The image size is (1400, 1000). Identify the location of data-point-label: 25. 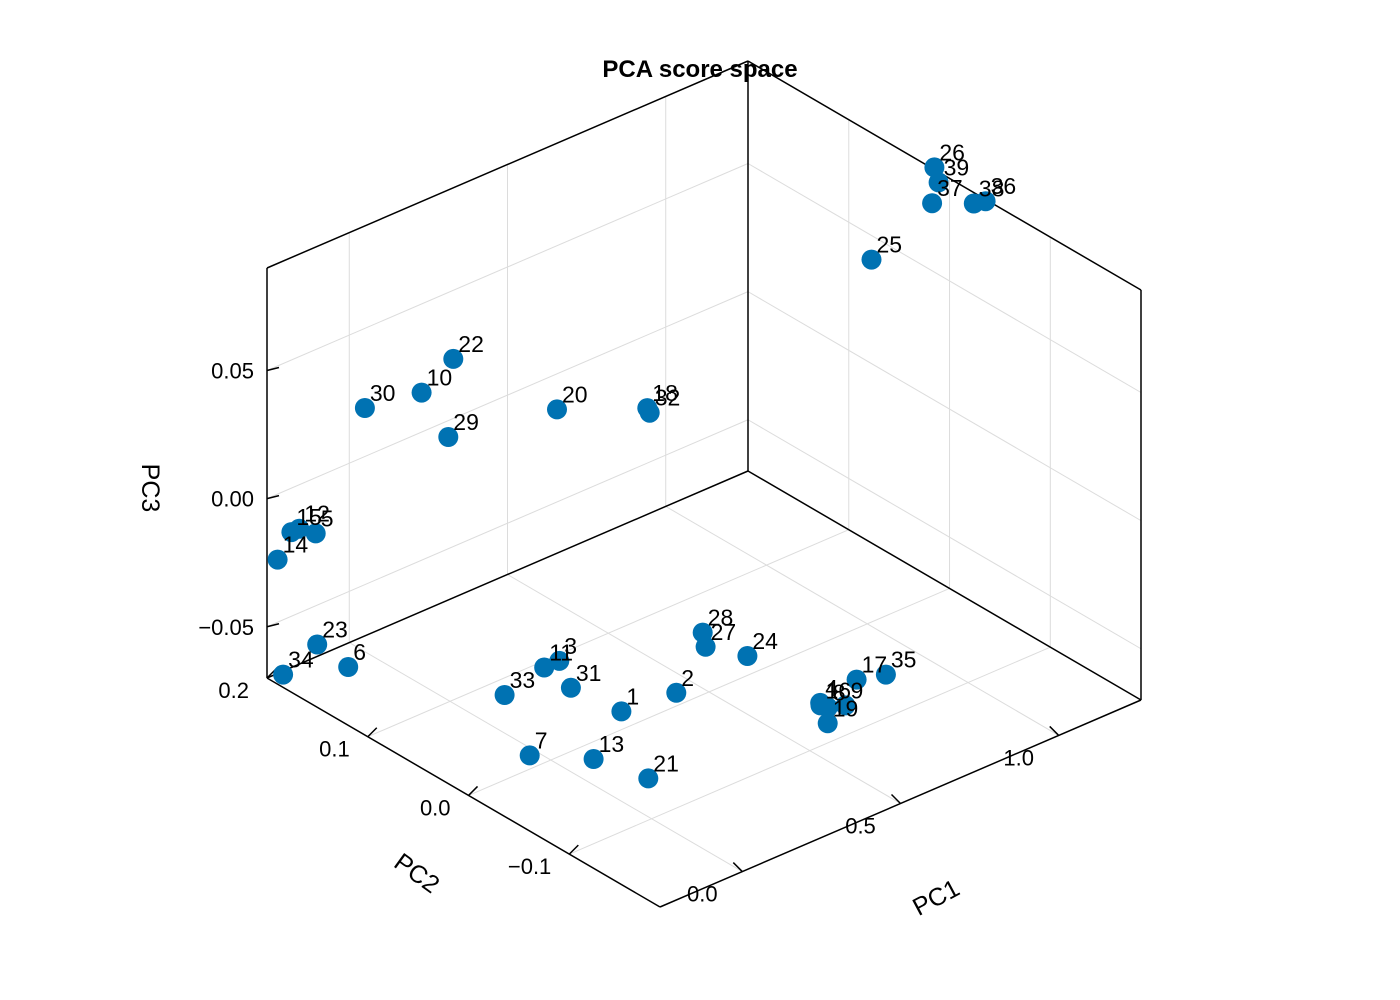
(890, 245).